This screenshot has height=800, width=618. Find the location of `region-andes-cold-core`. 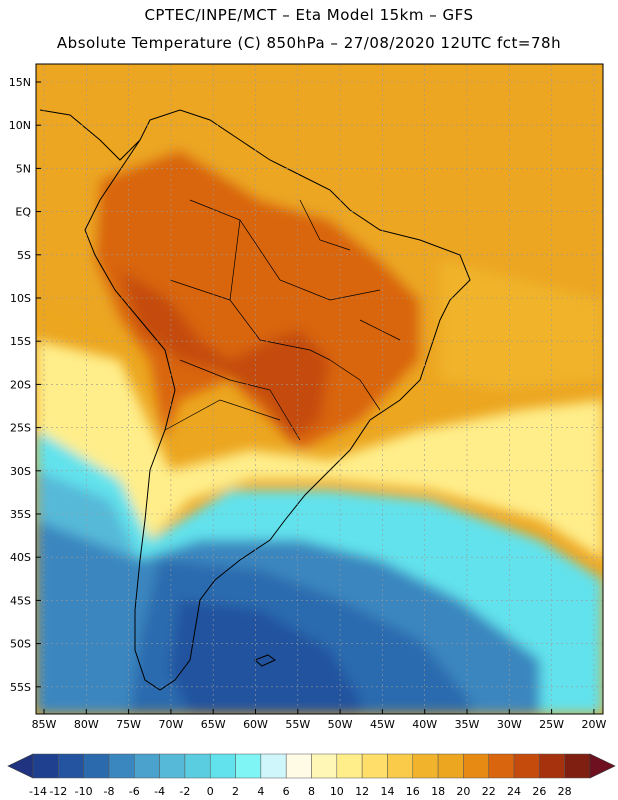

region-andes-cold-core is located at coordinates (265, 657).